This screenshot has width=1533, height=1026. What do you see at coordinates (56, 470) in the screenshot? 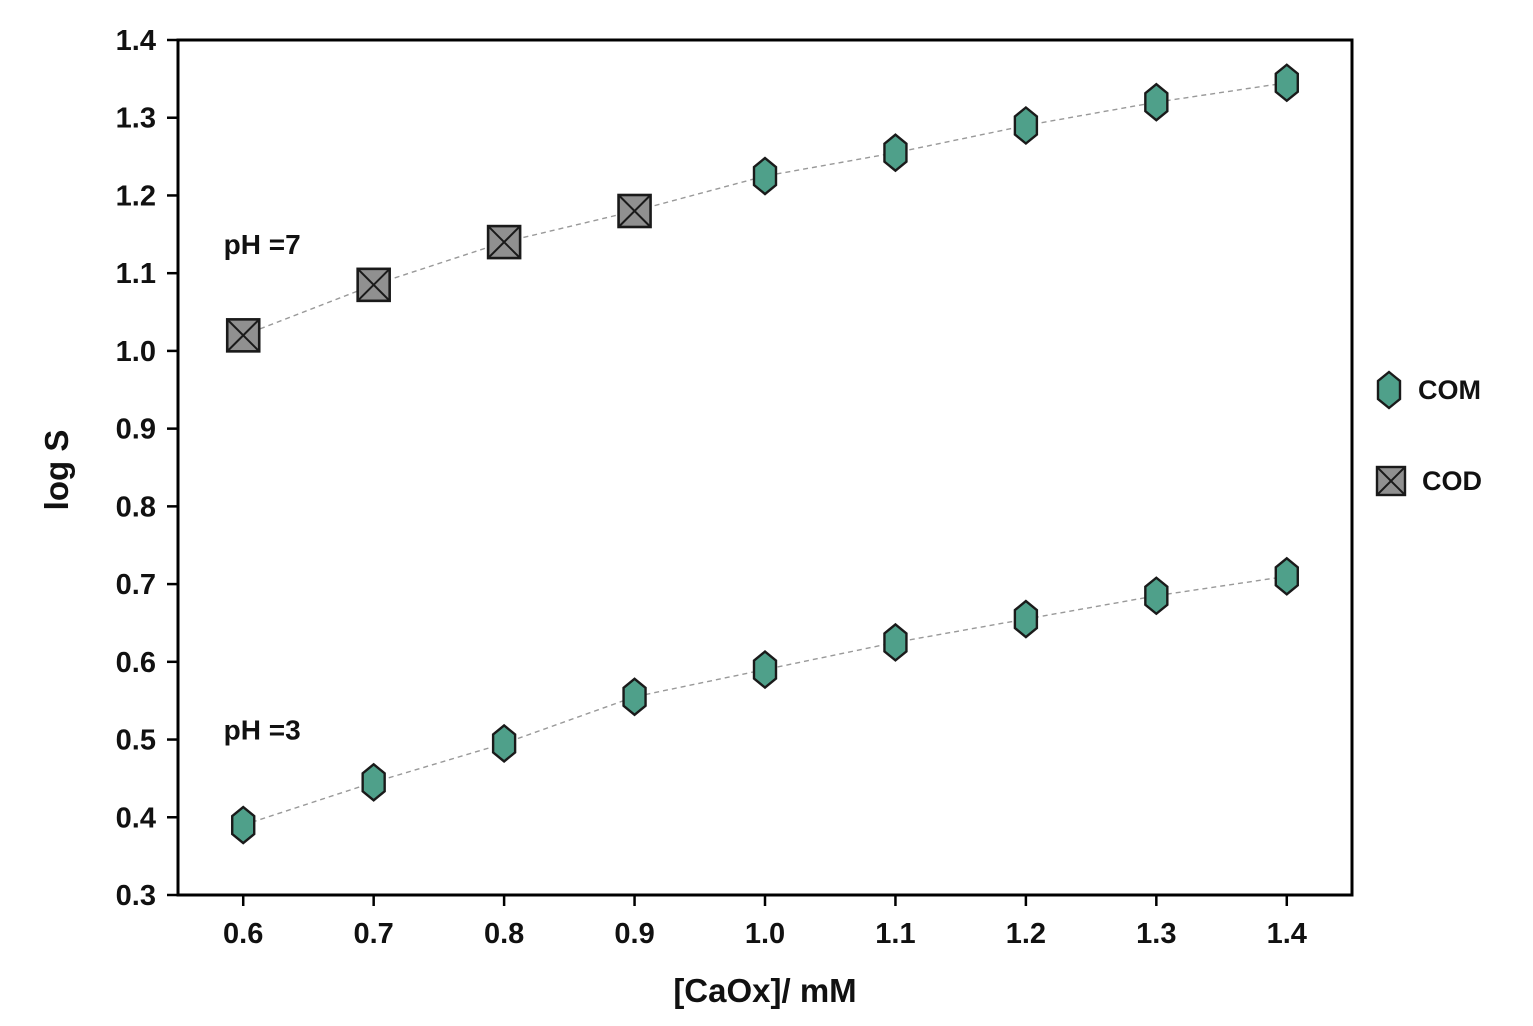
I see `y-axis-title: log S` at bounding box center [56, 470].